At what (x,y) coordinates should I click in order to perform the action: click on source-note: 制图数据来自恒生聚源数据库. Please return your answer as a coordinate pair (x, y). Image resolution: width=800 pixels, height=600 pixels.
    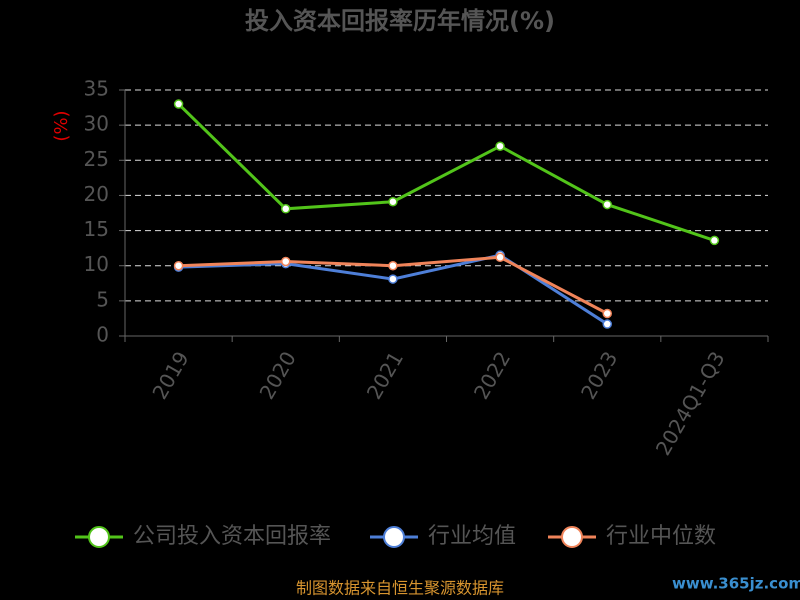
    Looking at the image, I should click on (400, 588).